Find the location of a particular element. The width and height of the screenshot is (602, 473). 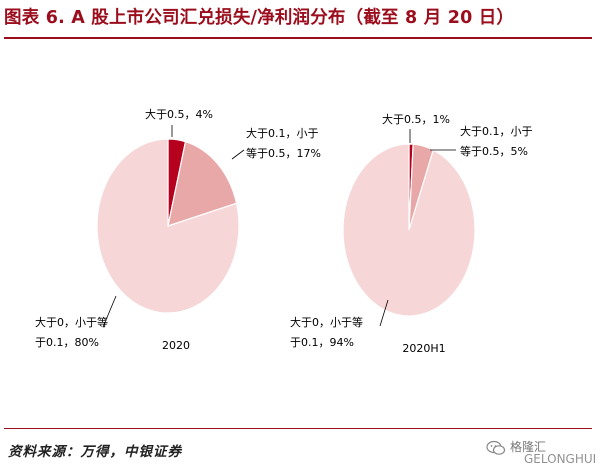

watermark: 格隆汇 GELONGHUI is located at coordinates (542, 454).